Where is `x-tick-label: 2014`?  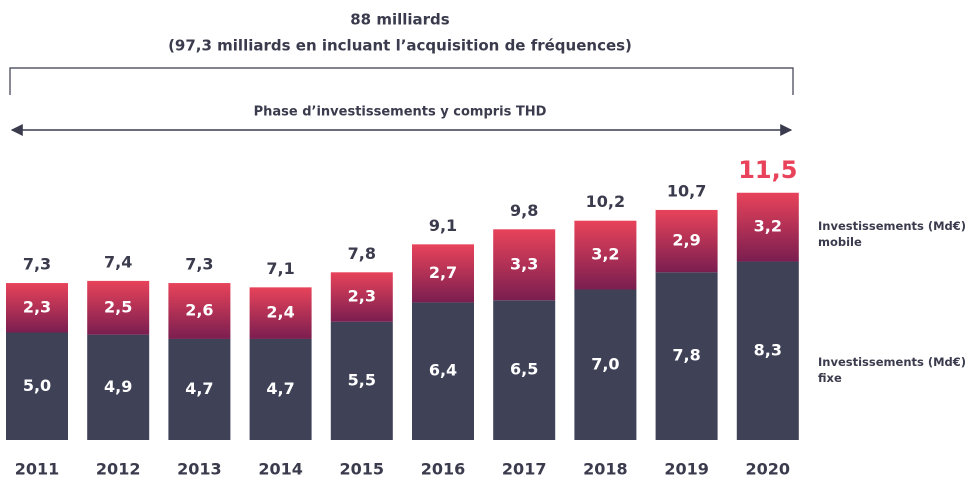
x-tick-label: 2014 is located at coordinates (280, 469).